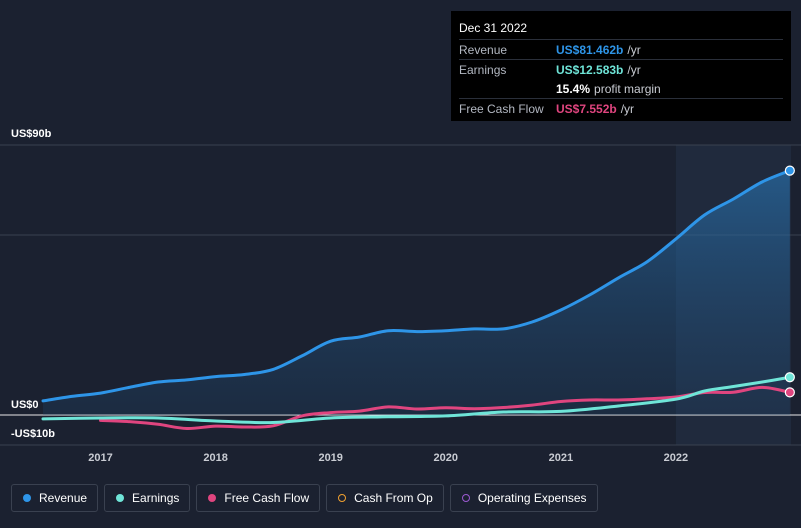 This screenshot has height=528, width=801. I want to click on legend-item-earnings: Earnings, so click(147, 498).